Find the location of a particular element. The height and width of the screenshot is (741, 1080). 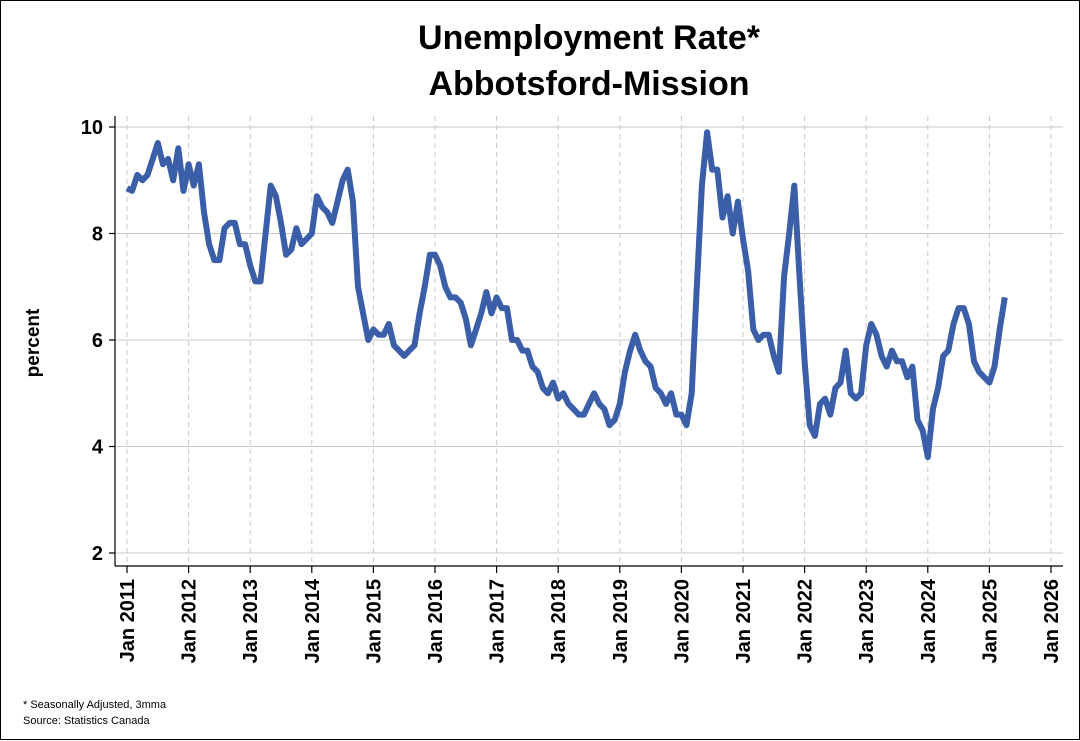

y-tick-label: 2 is located at coordinates (97, 554).